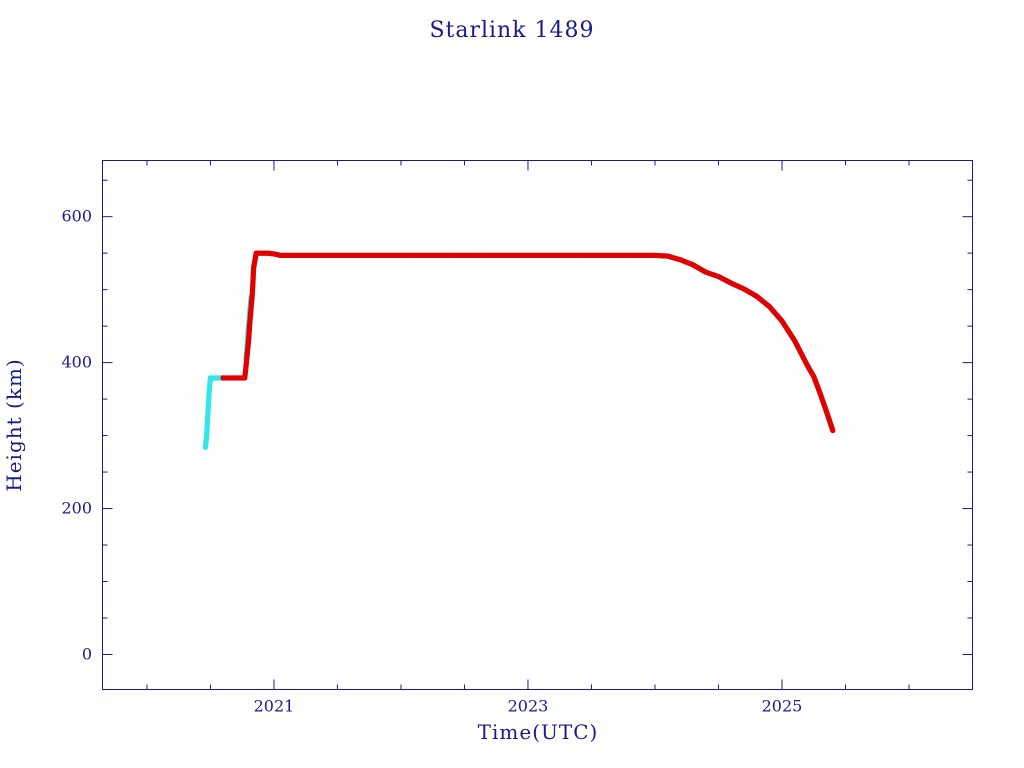 Image resolution: width=1024 pixels, height=768 pixels. I want to click on x-tick-label: 2023, so click(528, 706).